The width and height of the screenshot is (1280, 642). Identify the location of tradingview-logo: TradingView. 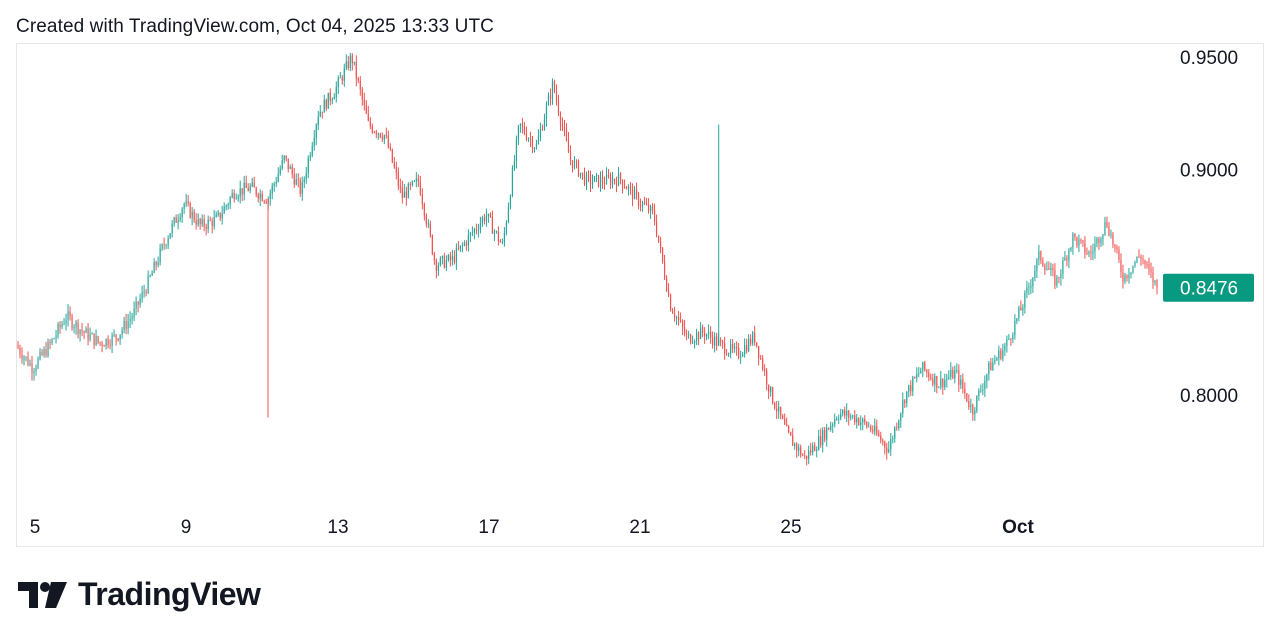
(139, 594).